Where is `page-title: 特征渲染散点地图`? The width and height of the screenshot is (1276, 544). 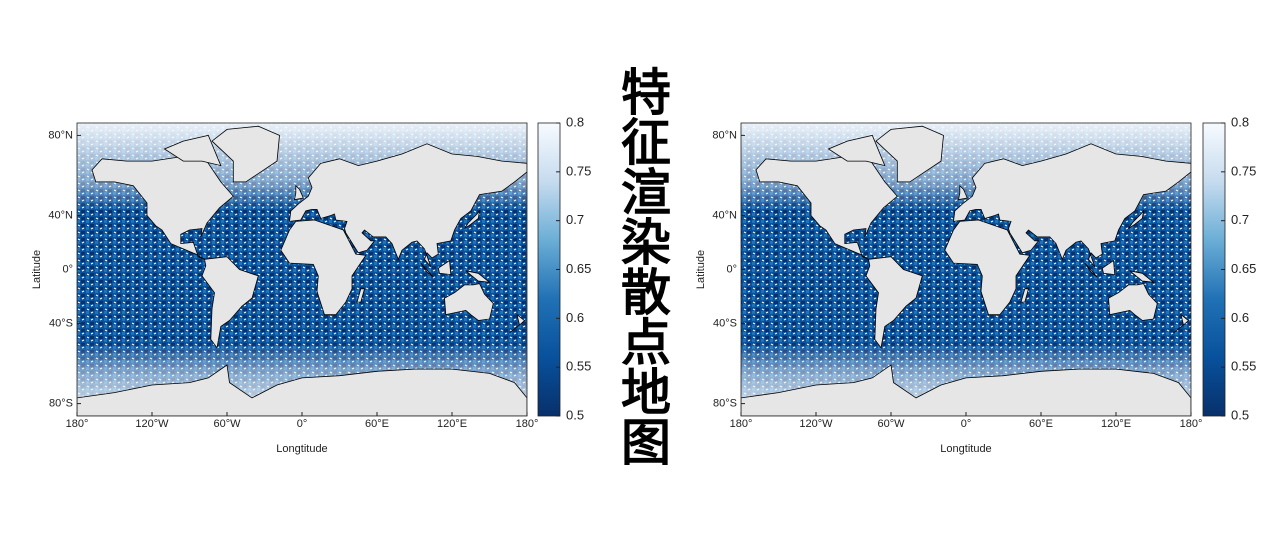 page-title: 特征渲染散点地图 is located at coordinates (642, 266).